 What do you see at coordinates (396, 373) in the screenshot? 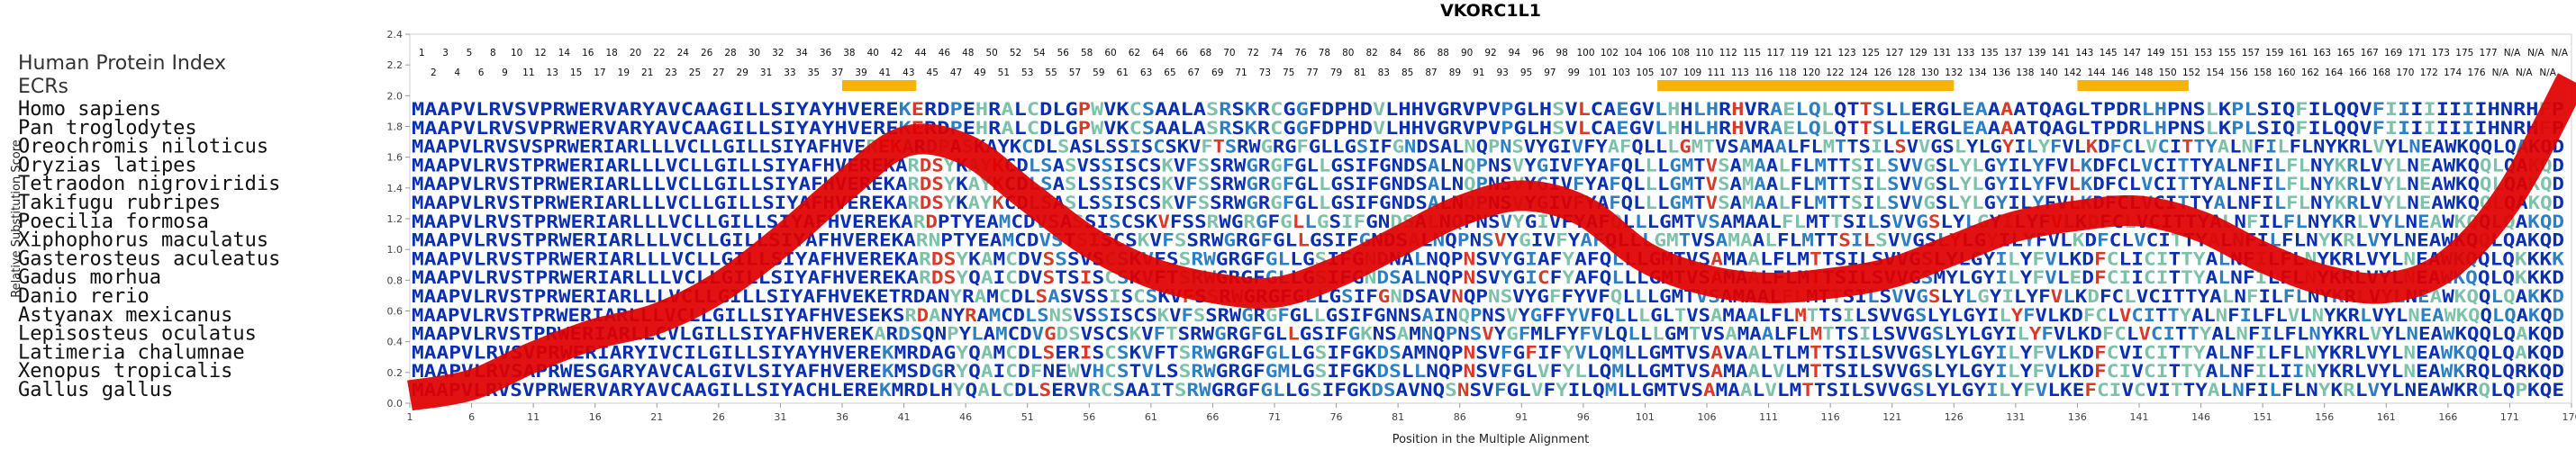
I see `y-tick-label: 0.2` at bounding box center [396, 373].